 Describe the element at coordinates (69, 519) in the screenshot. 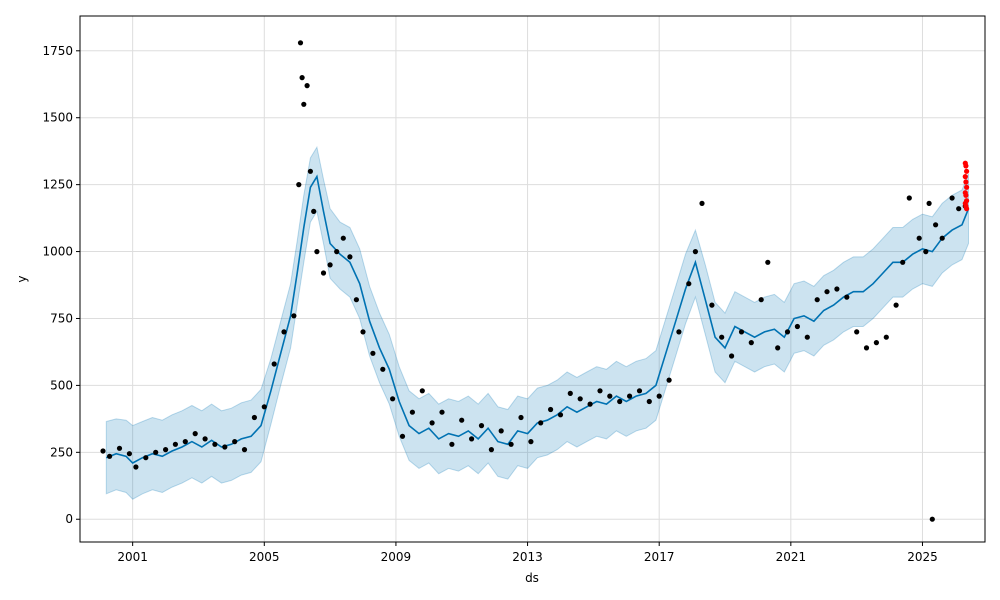

I see `y-tick-label: 0` at that location.